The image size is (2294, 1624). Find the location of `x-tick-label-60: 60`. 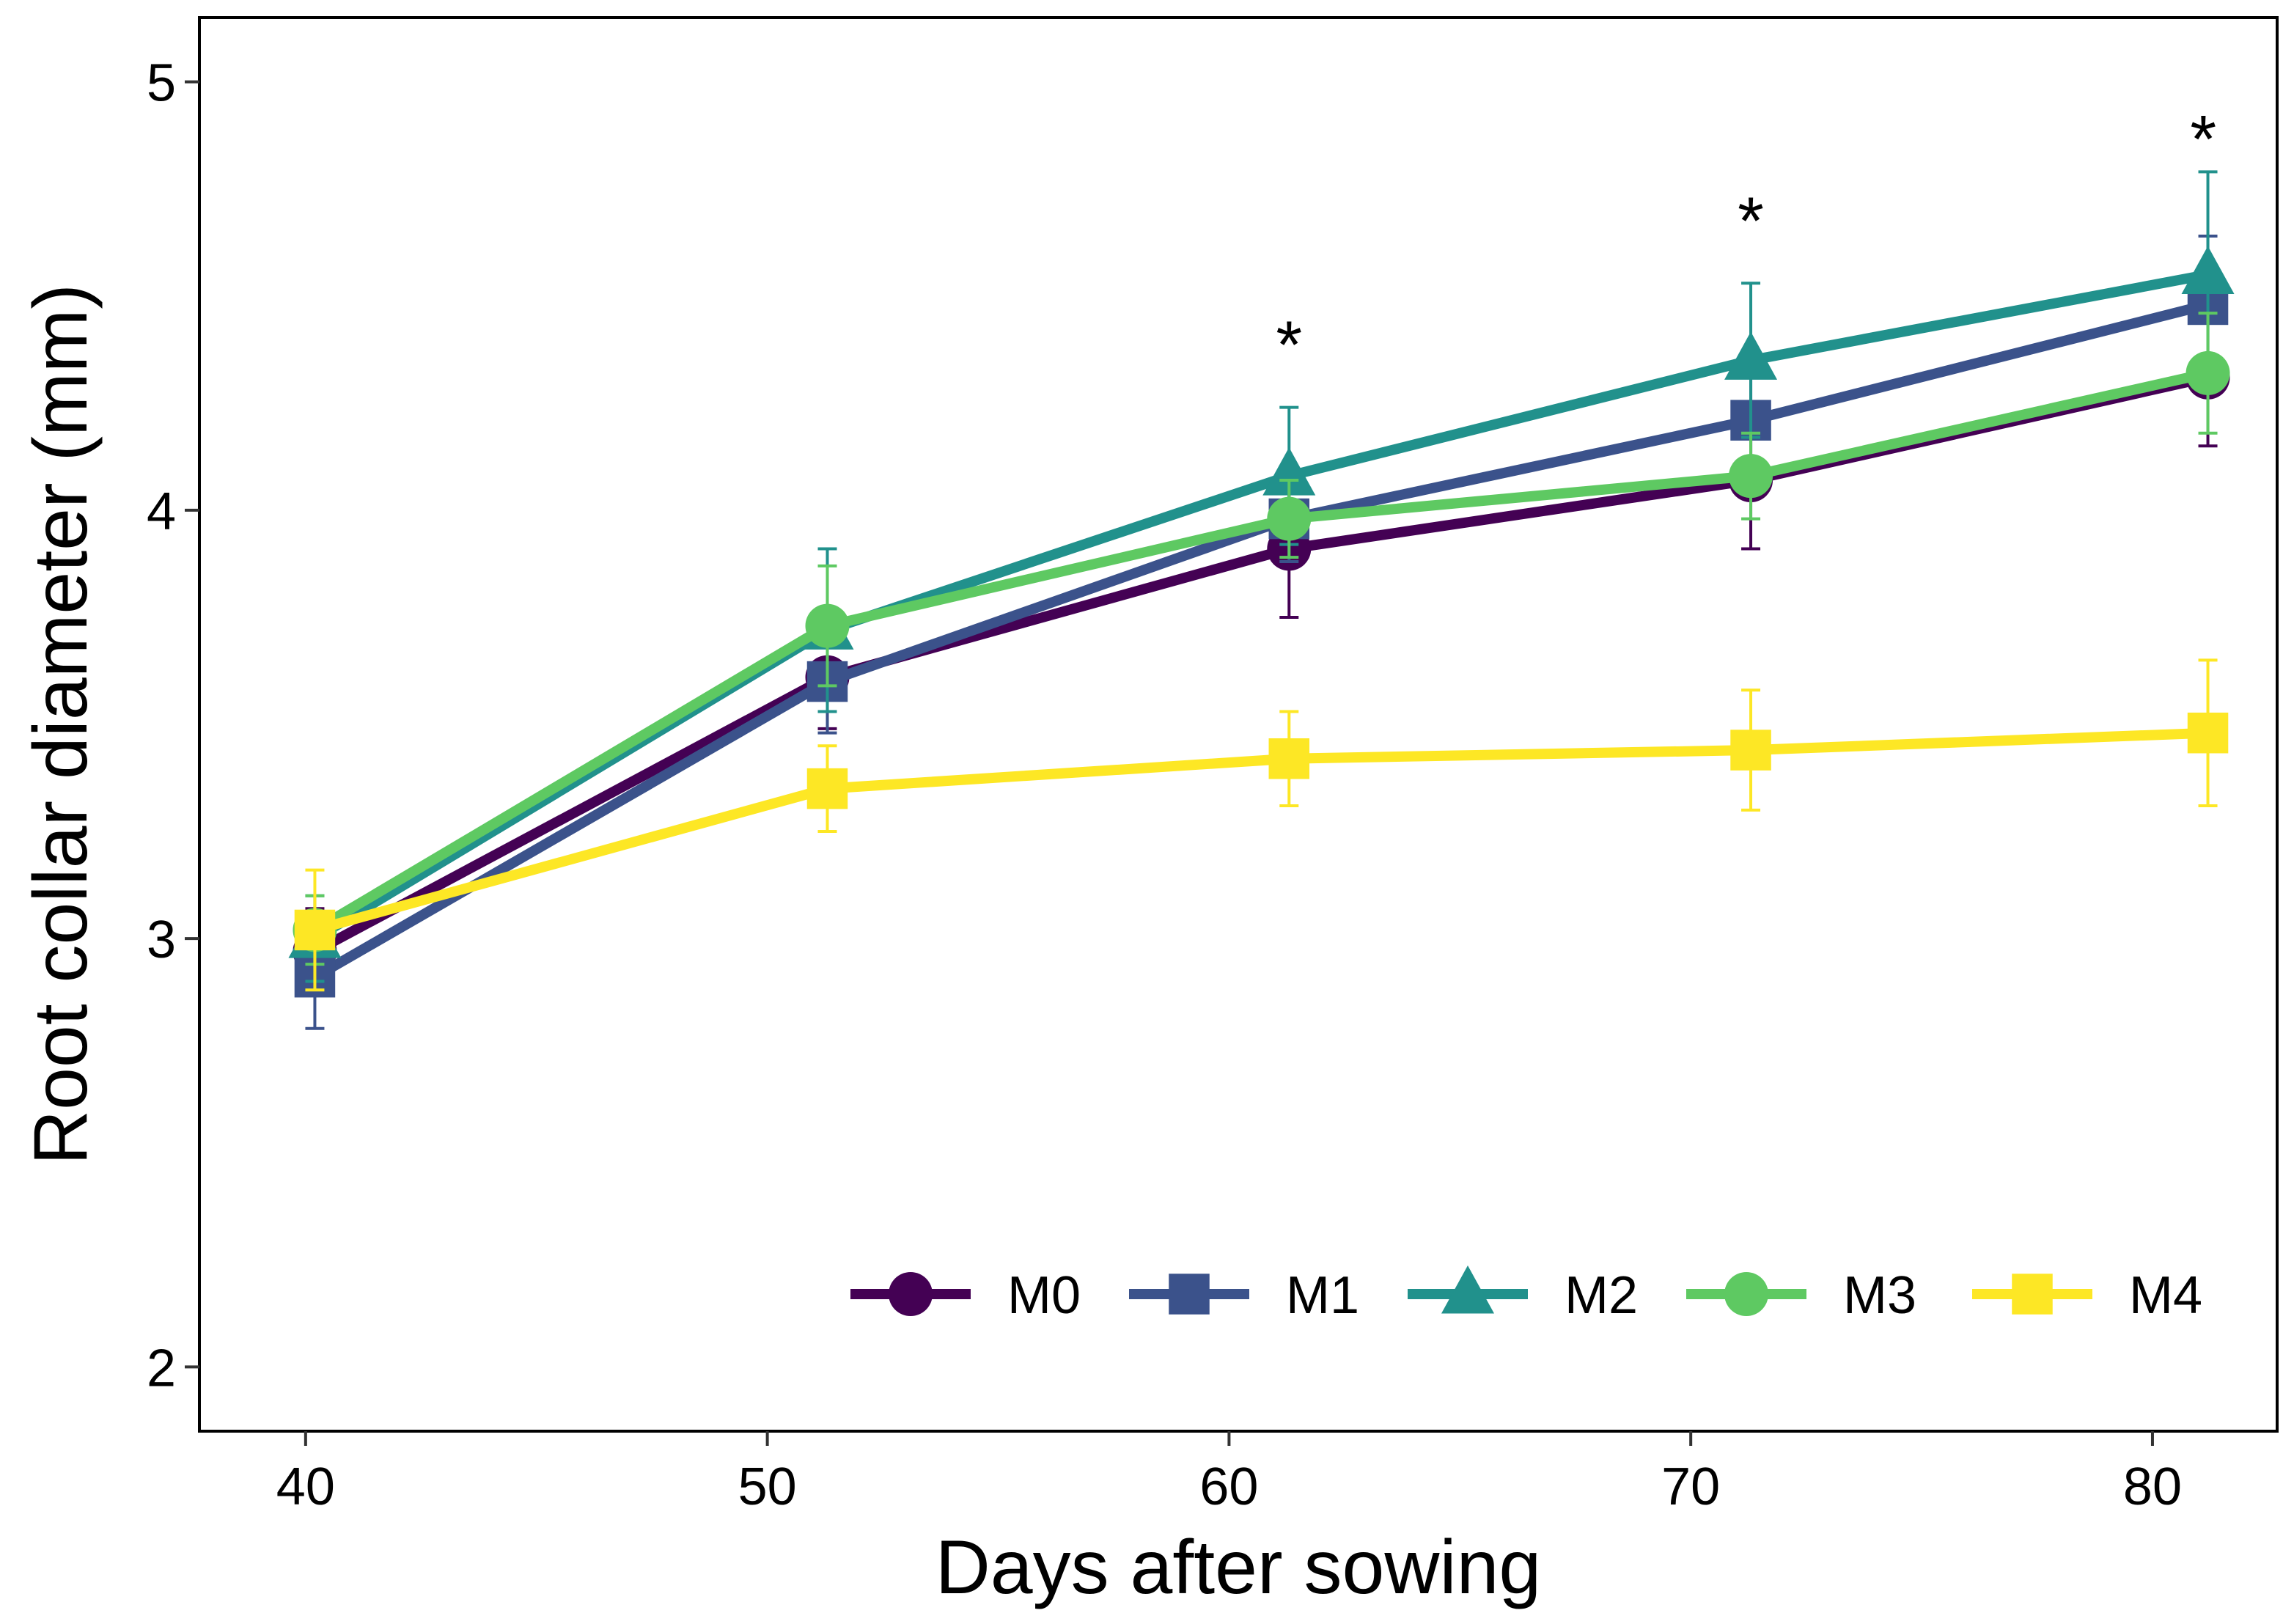

x-tick-label-60: 60 is located at coordinates (1228, 1487).